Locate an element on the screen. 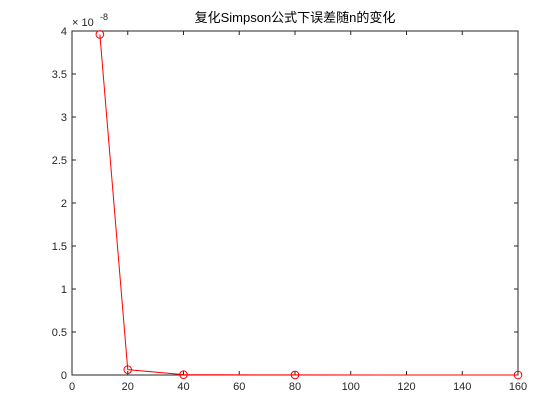  x-tick-label: 140 is located at coordinates (462, 387).